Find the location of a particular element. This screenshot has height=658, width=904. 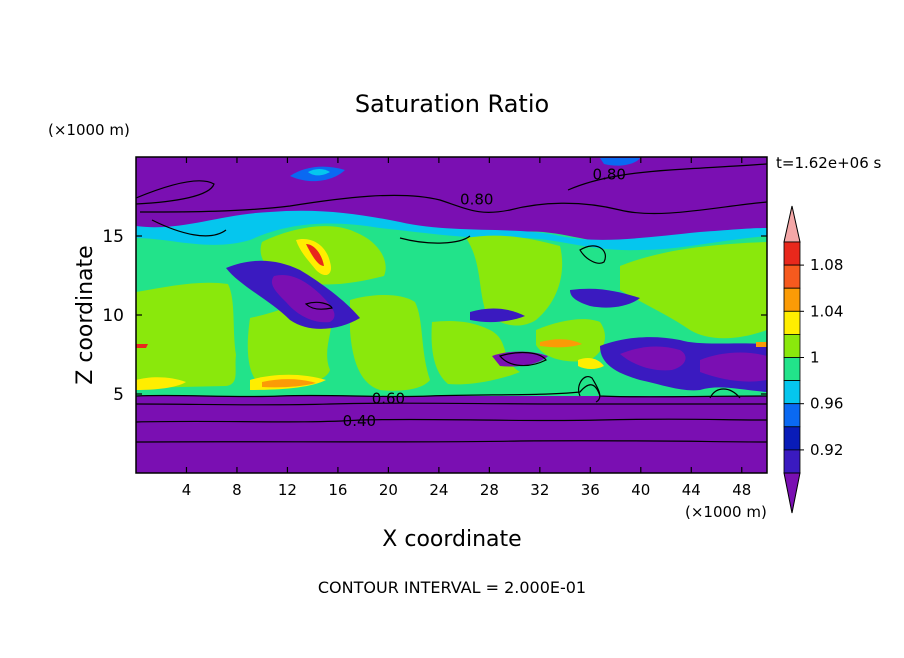

upper-blue-fringe is located at coordinates (451, 230).